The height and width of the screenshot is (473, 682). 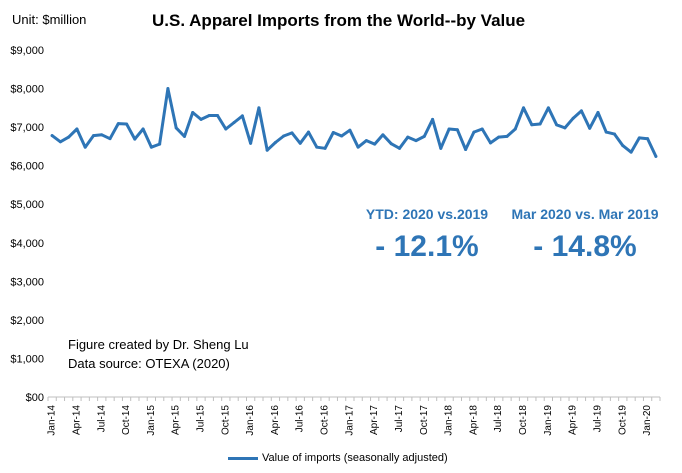 I want to click on x-tick-label: Apr-17, so click(x=374, y=420).